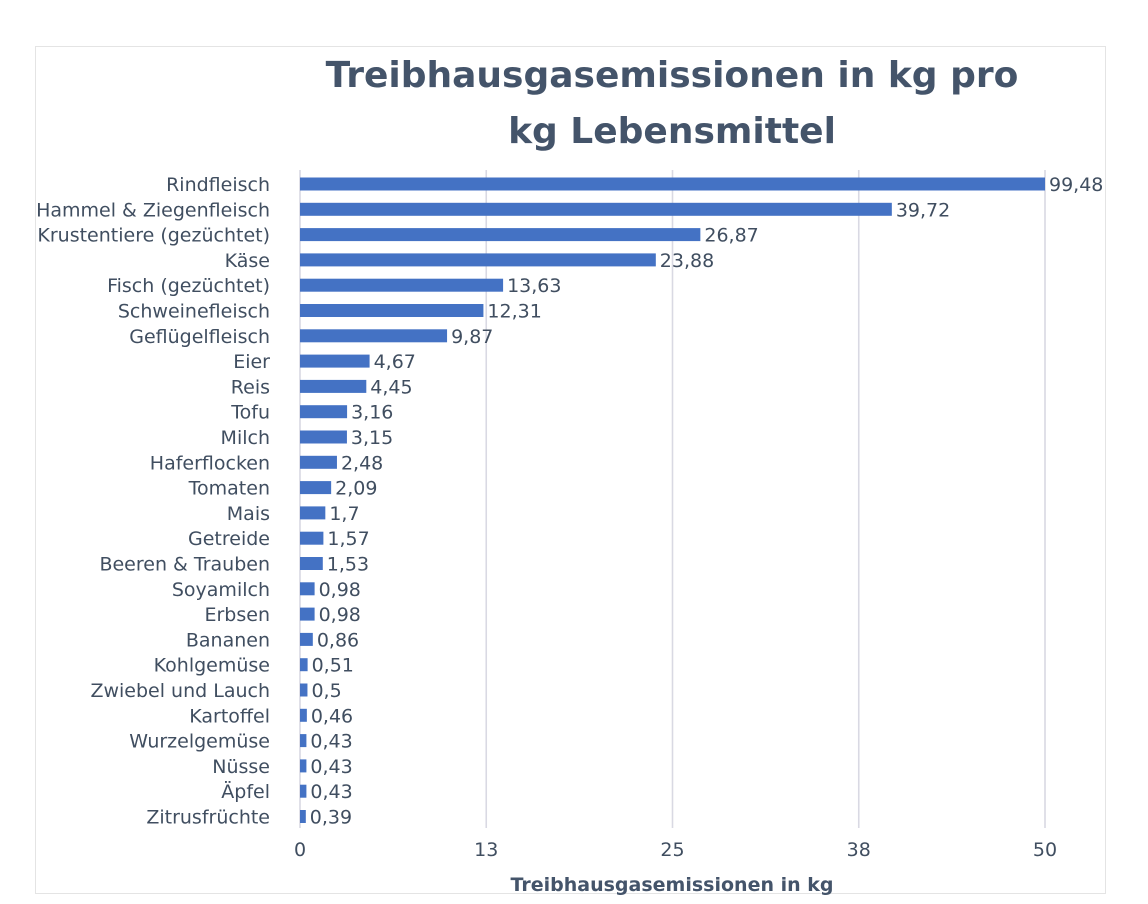 The width and height of the screenshot is (1148, 904). What do you see at coordinates (250, 413) in the screenshot?
I see `category-label: Tofu` at bounding box center [250, 413].